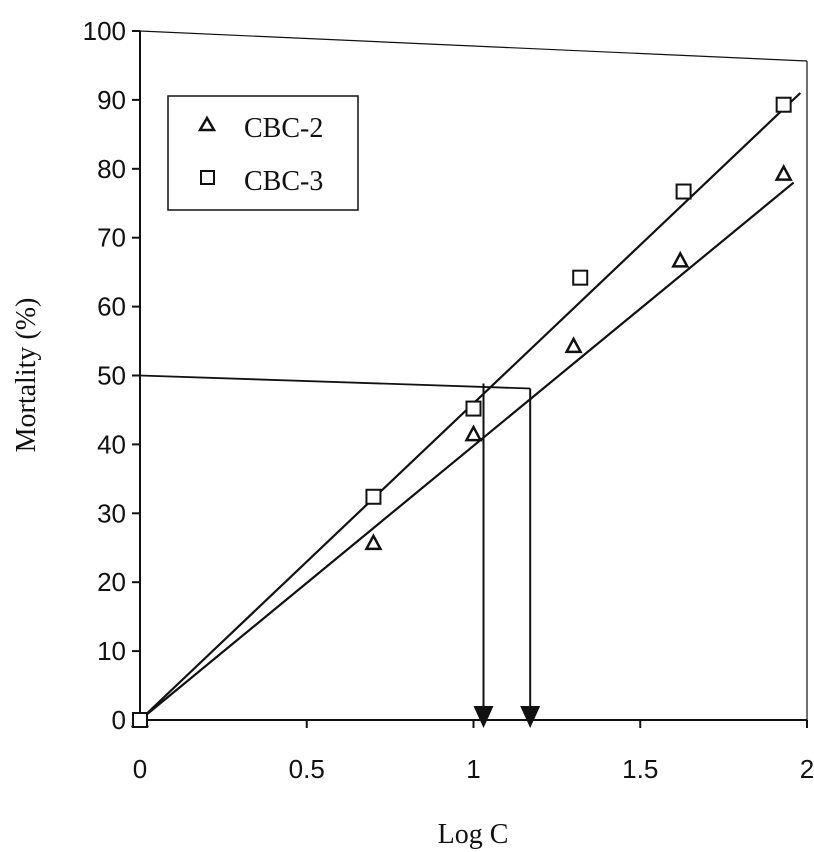  I want to click on y-axis-ticks: 0 10 20 30 40 50 60 70 80 90 100, so click(111, 375).